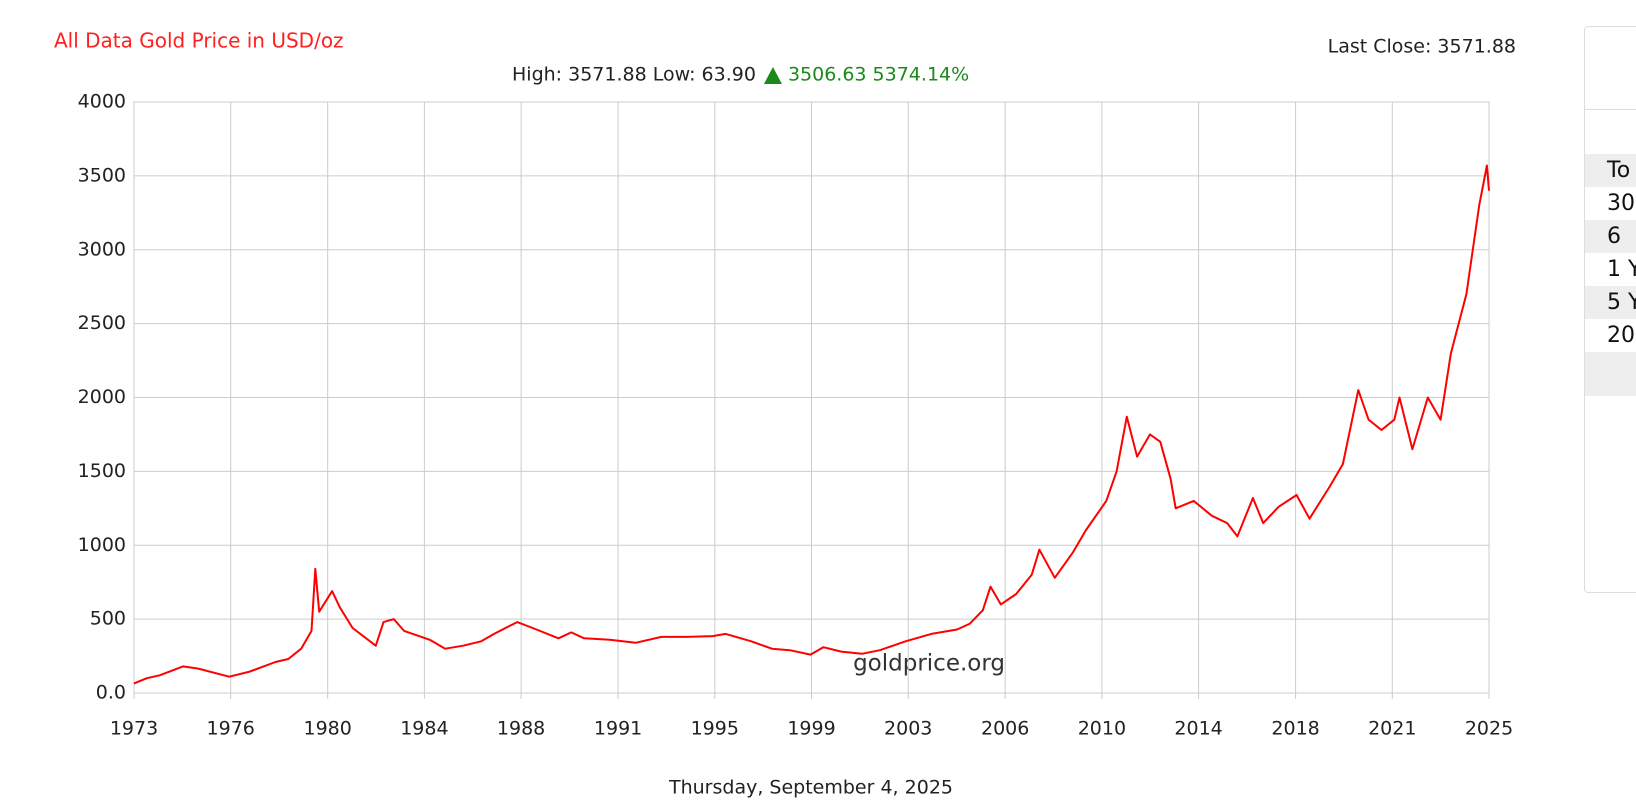 Image resolution: width=1636 pixels, height=812 pixels. I want to click on y-tick-label: 3500, so click(102, 175).